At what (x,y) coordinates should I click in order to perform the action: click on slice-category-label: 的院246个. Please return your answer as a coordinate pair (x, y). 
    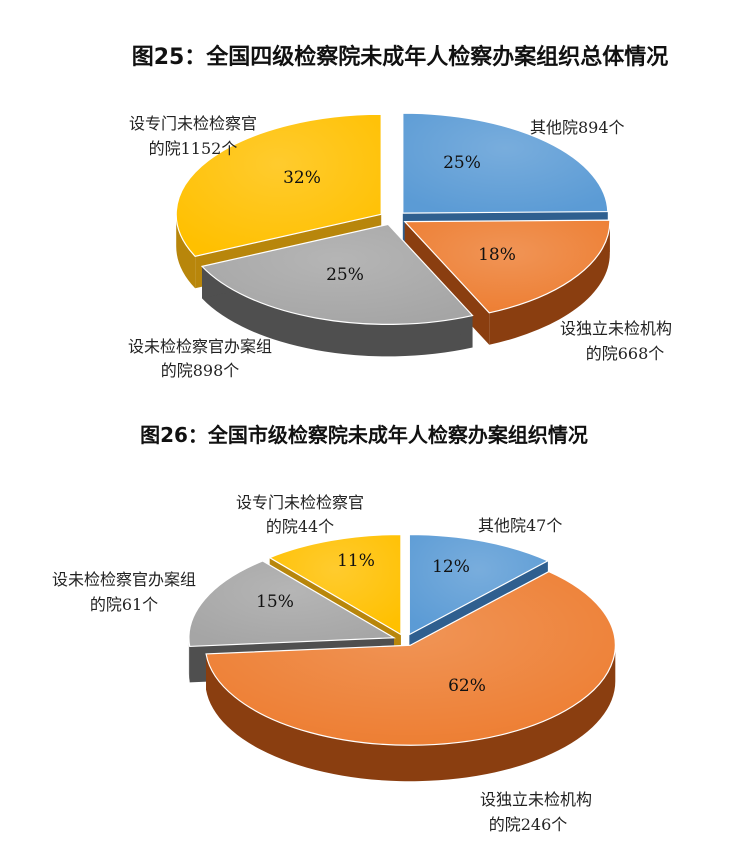
    Looking at the image, I should click on (528, 824).